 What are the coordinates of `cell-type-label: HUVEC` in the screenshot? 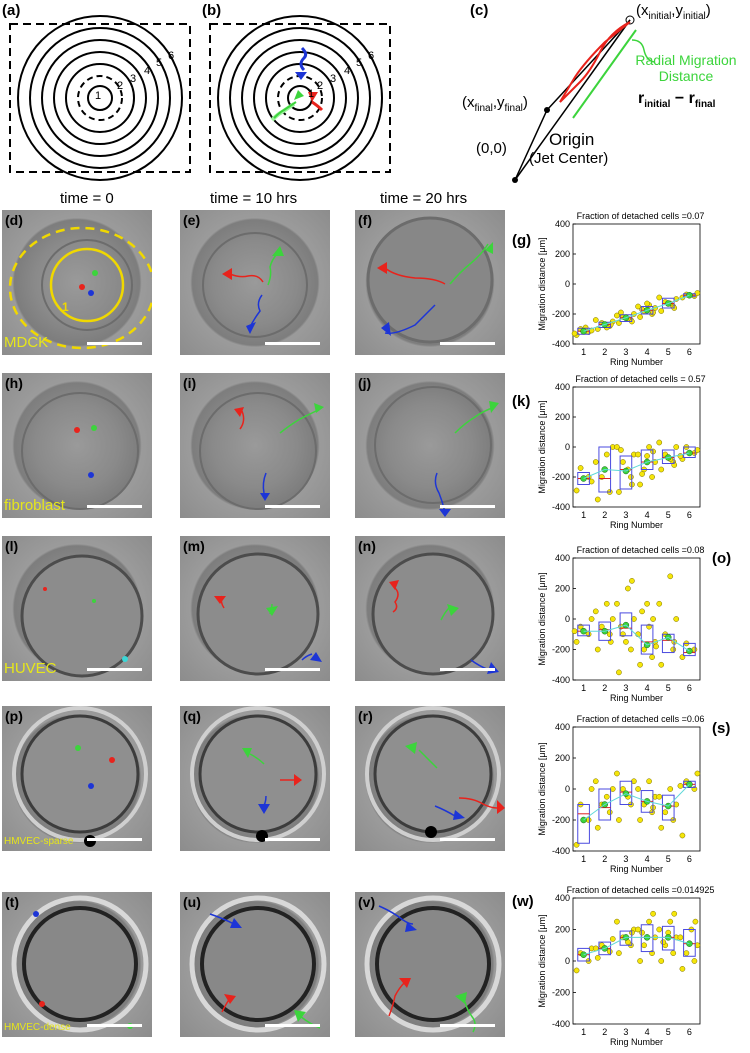 It's located at (30, 668).